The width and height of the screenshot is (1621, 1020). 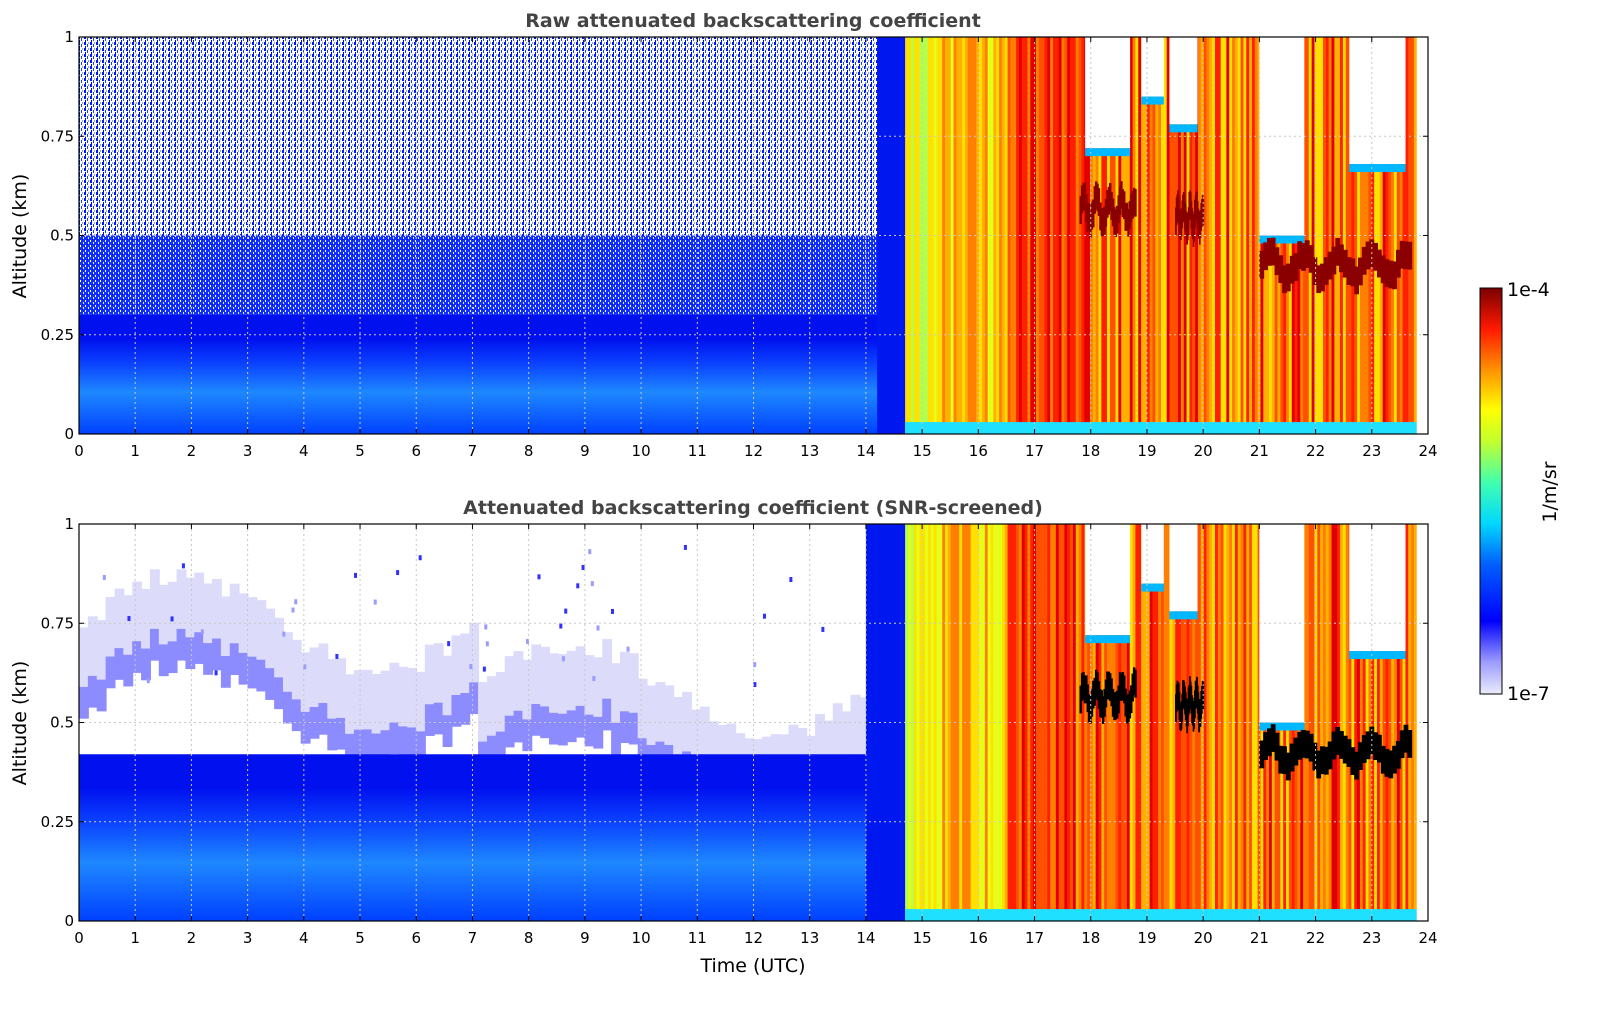 I want to click on y-tick-label: 1, so click(x=69, y=524).